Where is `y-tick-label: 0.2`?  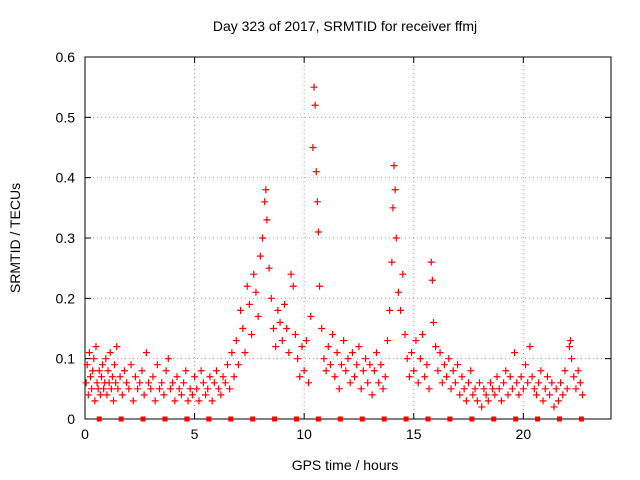
y-tick-label: 0.2 is located at coordinates (66, 298).